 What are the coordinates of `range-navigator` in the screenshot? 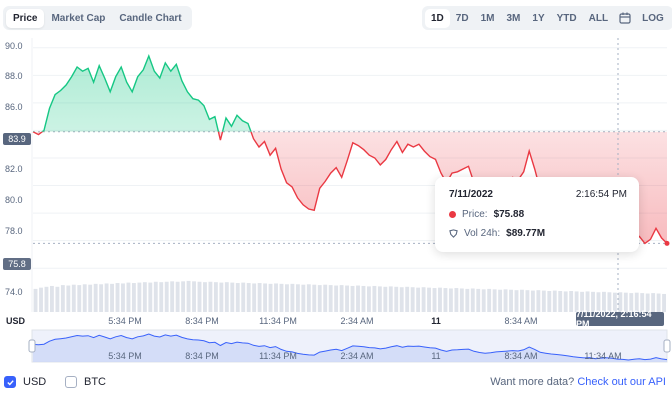 It's located at (349, 346).